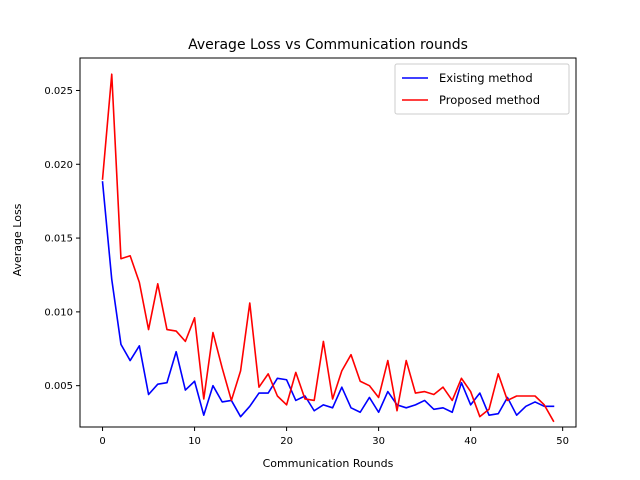  Describe the element at coordinates (328, 45) in the screenshot. I see `chart-title: Average Loss vs Communication rounds` at that location.